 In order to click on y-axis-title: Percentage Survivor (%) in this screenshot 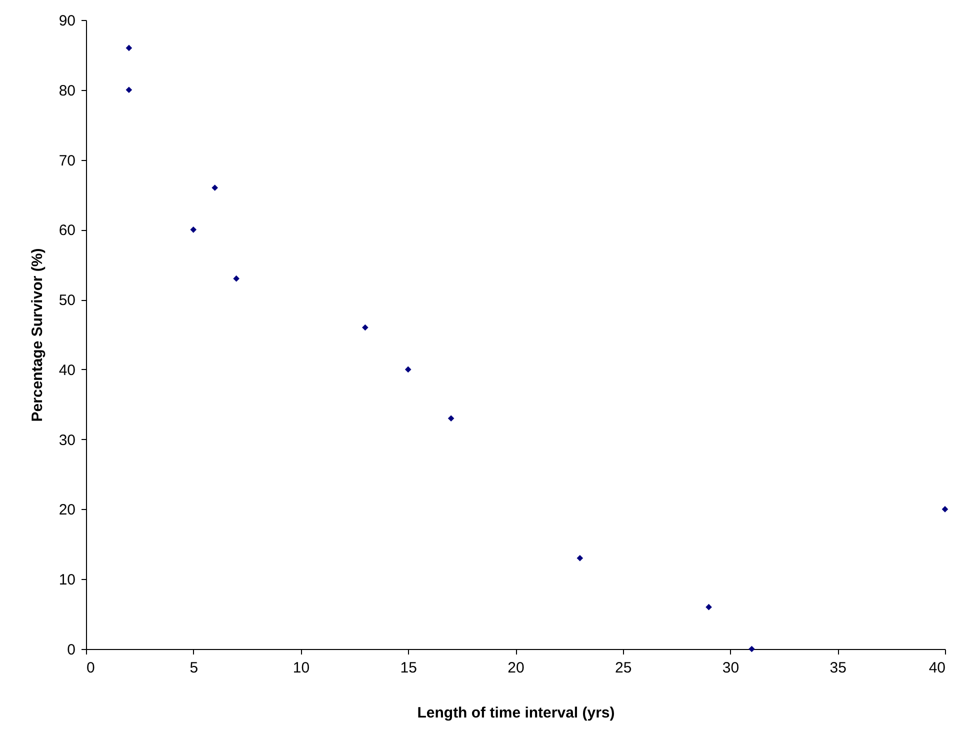, I will do `click(37, 335)`.